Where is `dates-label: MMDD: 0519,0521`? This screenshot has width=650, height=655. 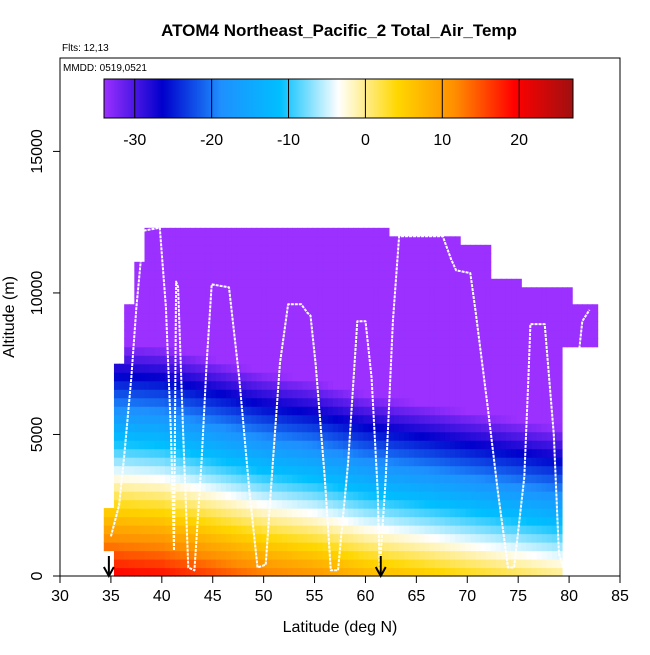
dates-label: MMDD: 0519,0521 is located at coordinates (105, 68).